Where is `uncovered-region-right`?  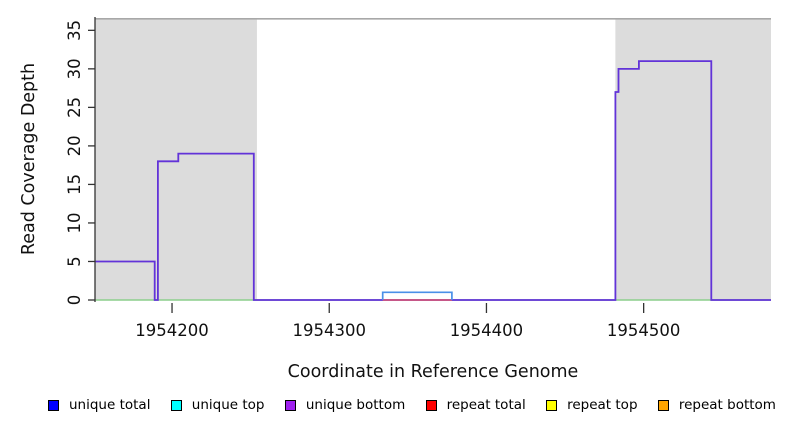
uncovered-region-right is located at coordinates (693, 159).